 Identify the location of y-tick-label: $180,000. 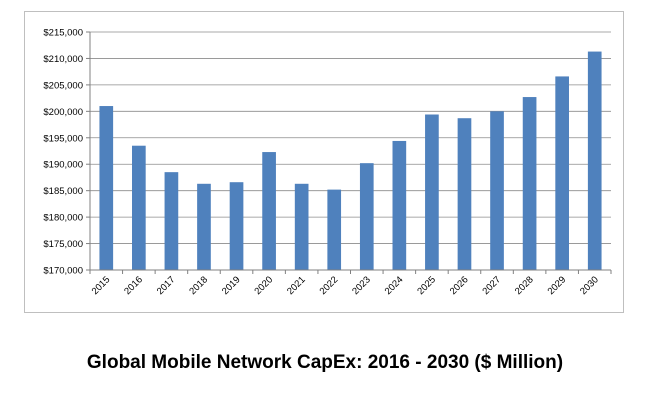
(63, 218).